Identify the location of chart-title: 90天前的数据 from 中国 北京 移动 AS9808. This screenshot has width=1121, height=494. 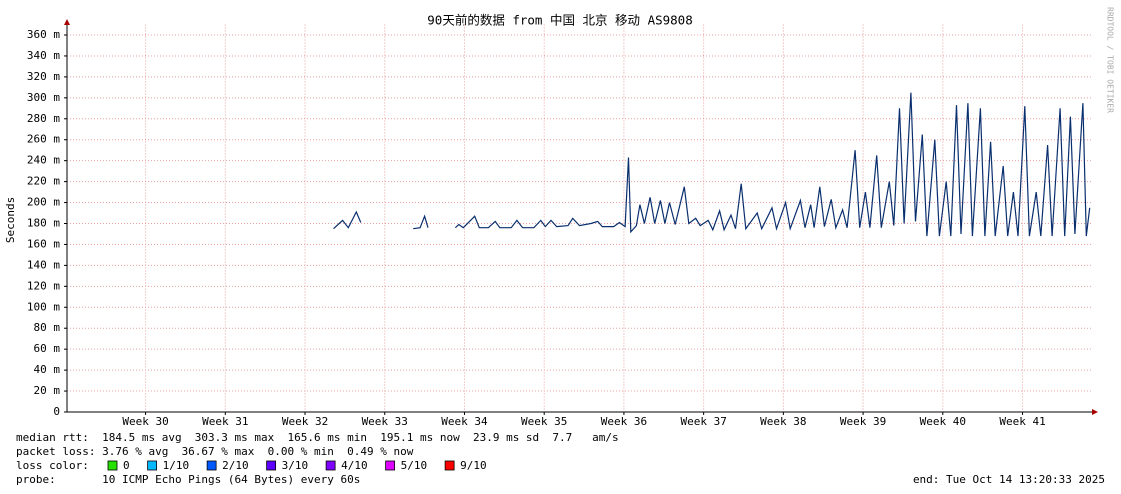
(559, 20).